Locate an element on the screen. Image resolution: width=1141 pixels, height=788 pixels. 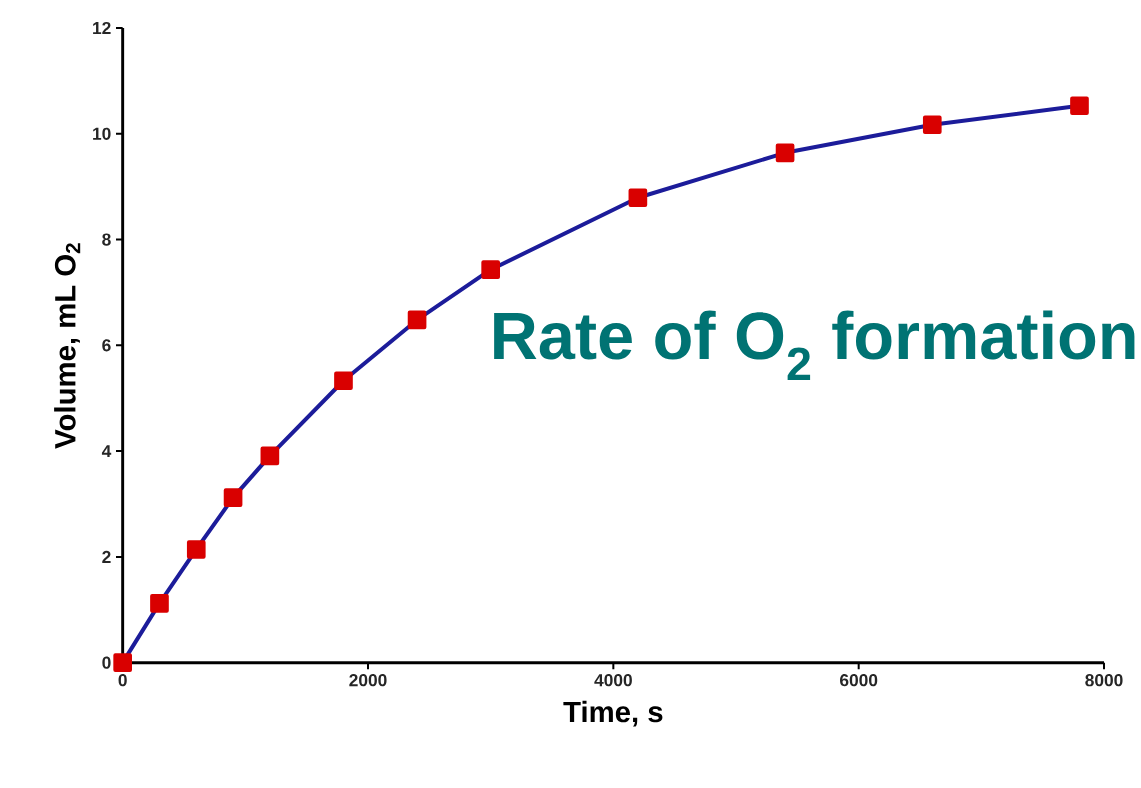
y-tick-label: 2 is located at coordinates (106, 556).